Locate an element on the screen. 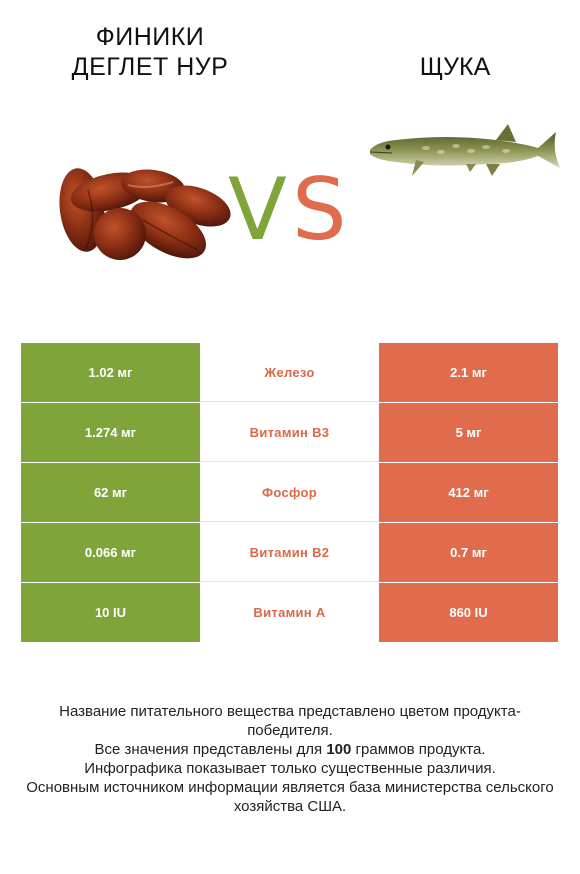 The width and height of the screenshot is (580, 874). right-value: 860 IU is located at coordinates (468, 612).